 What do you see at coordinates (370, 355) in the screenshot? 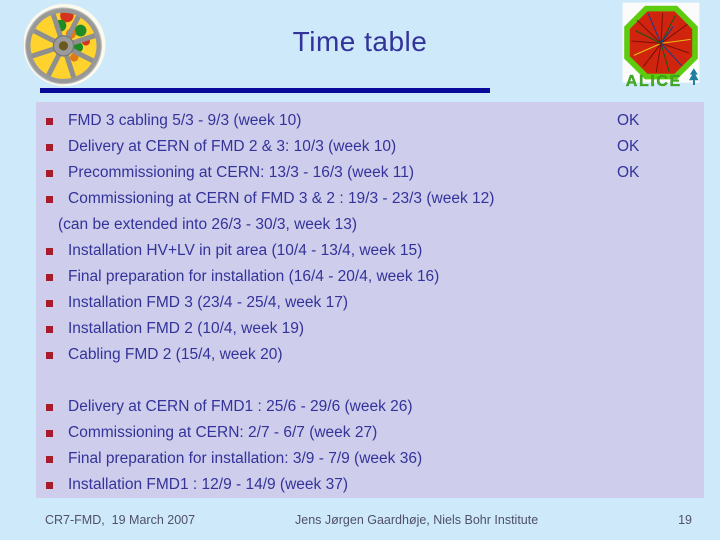
I see `timetable-item: Cabling FMD 2 (15/4, week 20)` at bounding box center [370, 355].